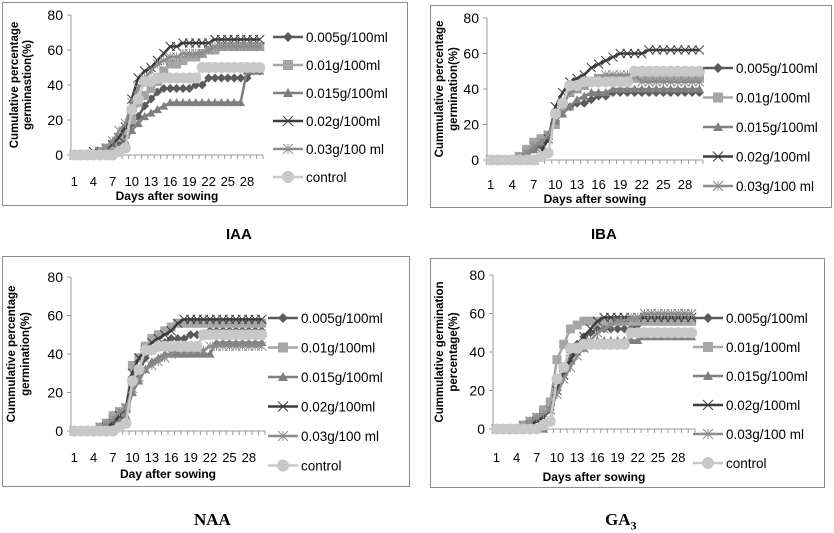 This screenshot has height=533, width=834. I want to click on y-tick-label: 0, so click(59, 155).